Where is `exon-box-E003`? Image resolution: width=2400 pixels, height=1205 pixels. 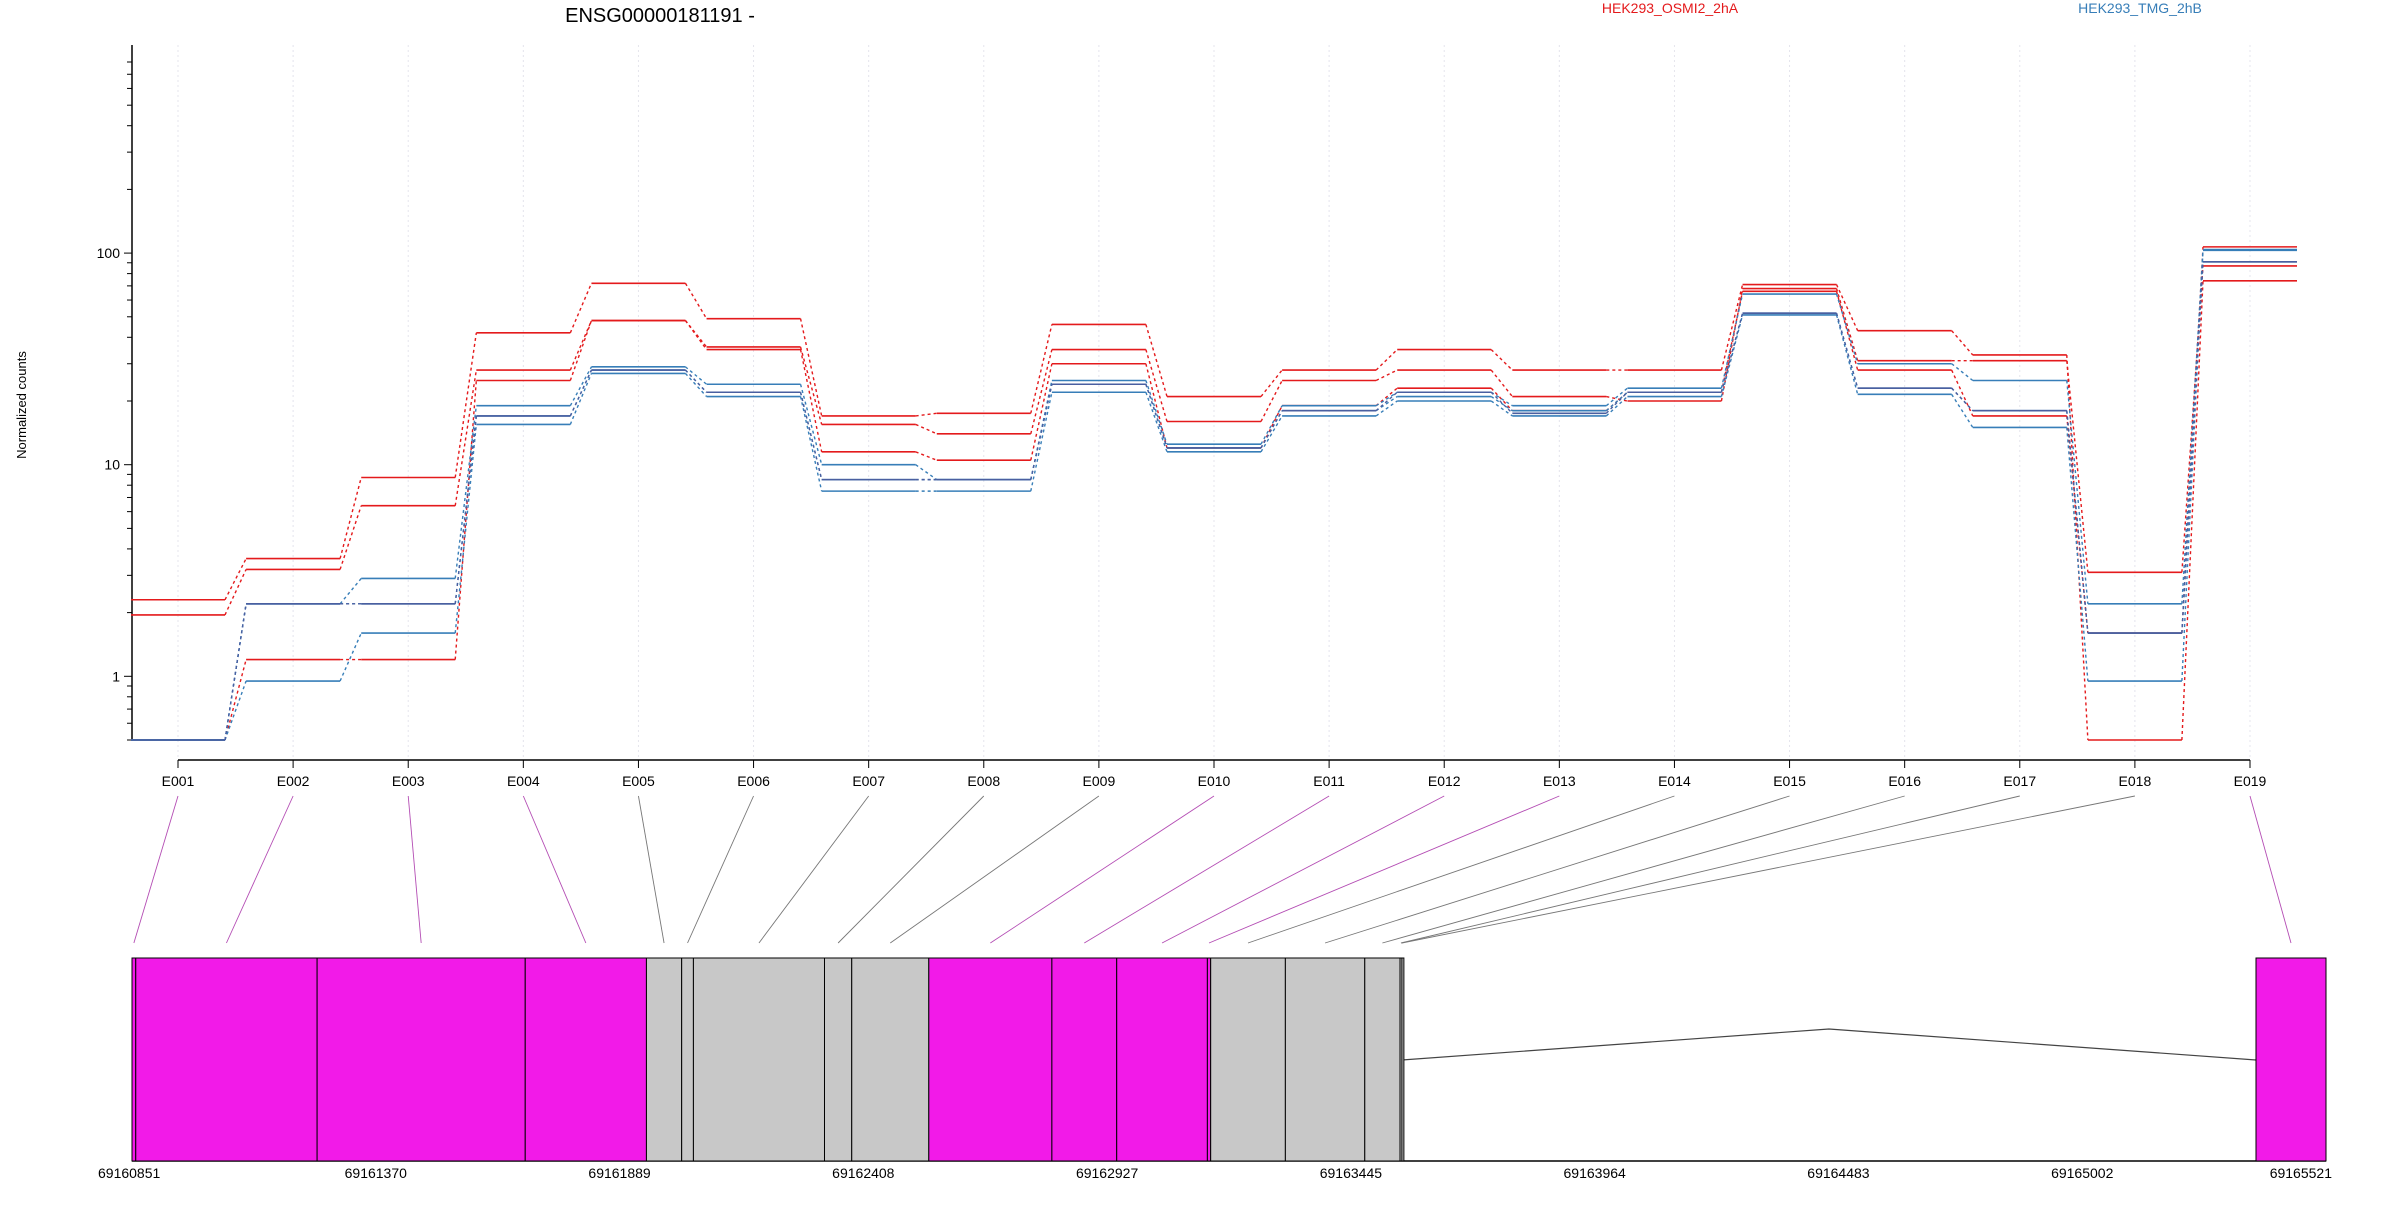 exon-box-E003 is located at coordinates (421, 1059).